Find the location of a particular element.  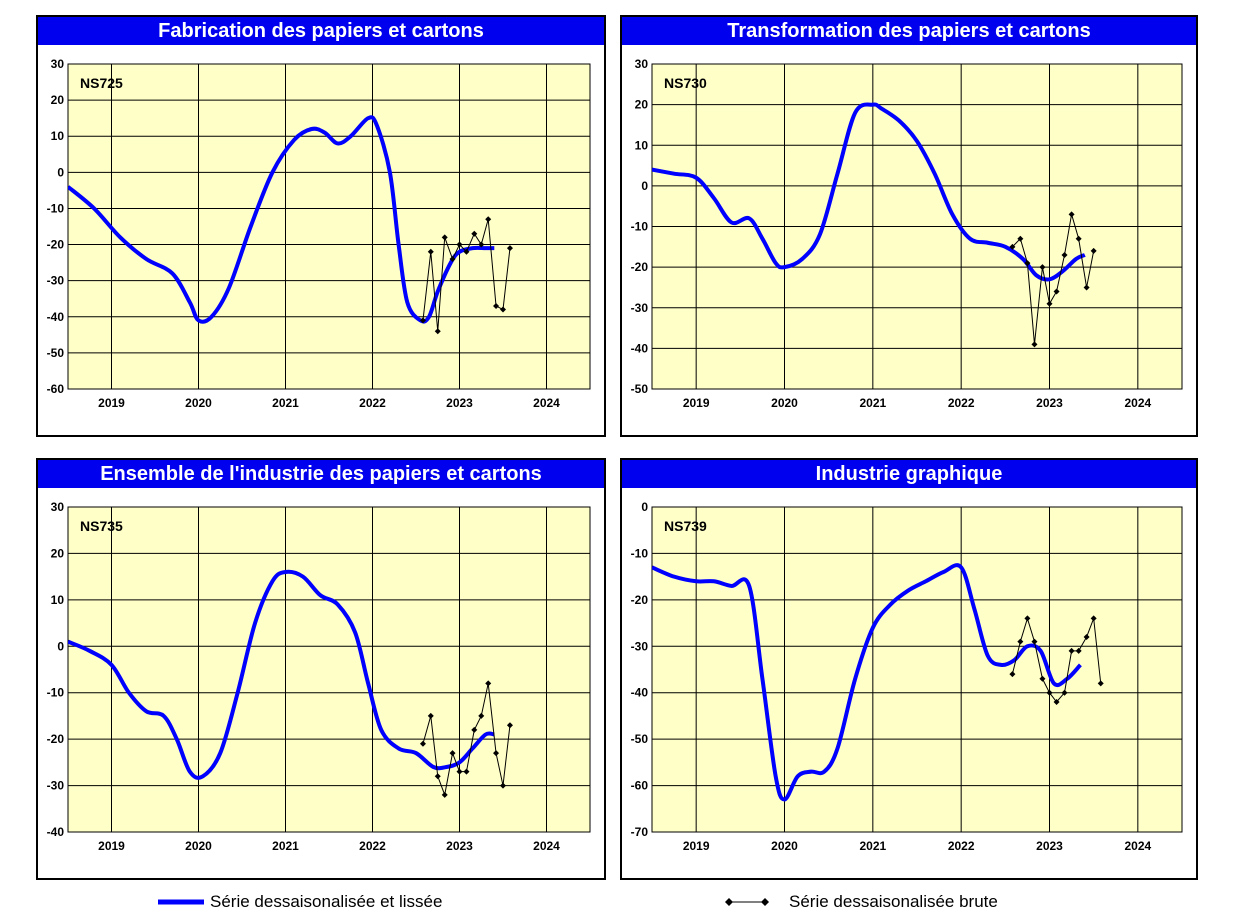

chart-title: Industrie graphique is located at coordinates (909, 474).